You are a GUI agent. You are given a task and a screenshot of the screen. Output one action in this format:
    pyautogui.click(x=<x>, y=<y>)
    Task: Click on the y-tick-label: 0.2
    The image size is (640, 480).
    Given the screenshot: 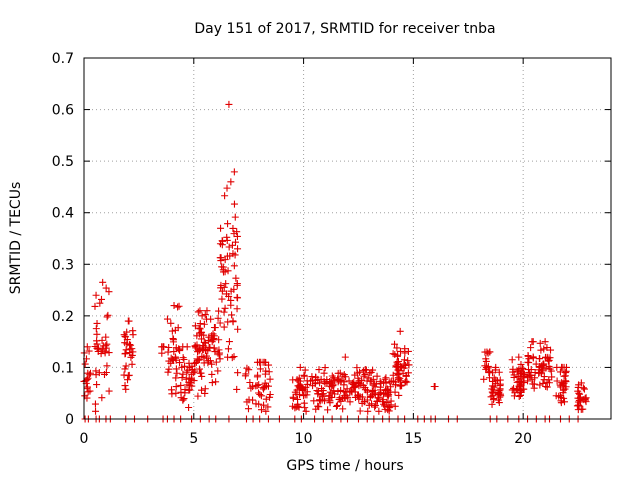 What is the action you would take?
    pyautogui.click(x=63, y=317)
    